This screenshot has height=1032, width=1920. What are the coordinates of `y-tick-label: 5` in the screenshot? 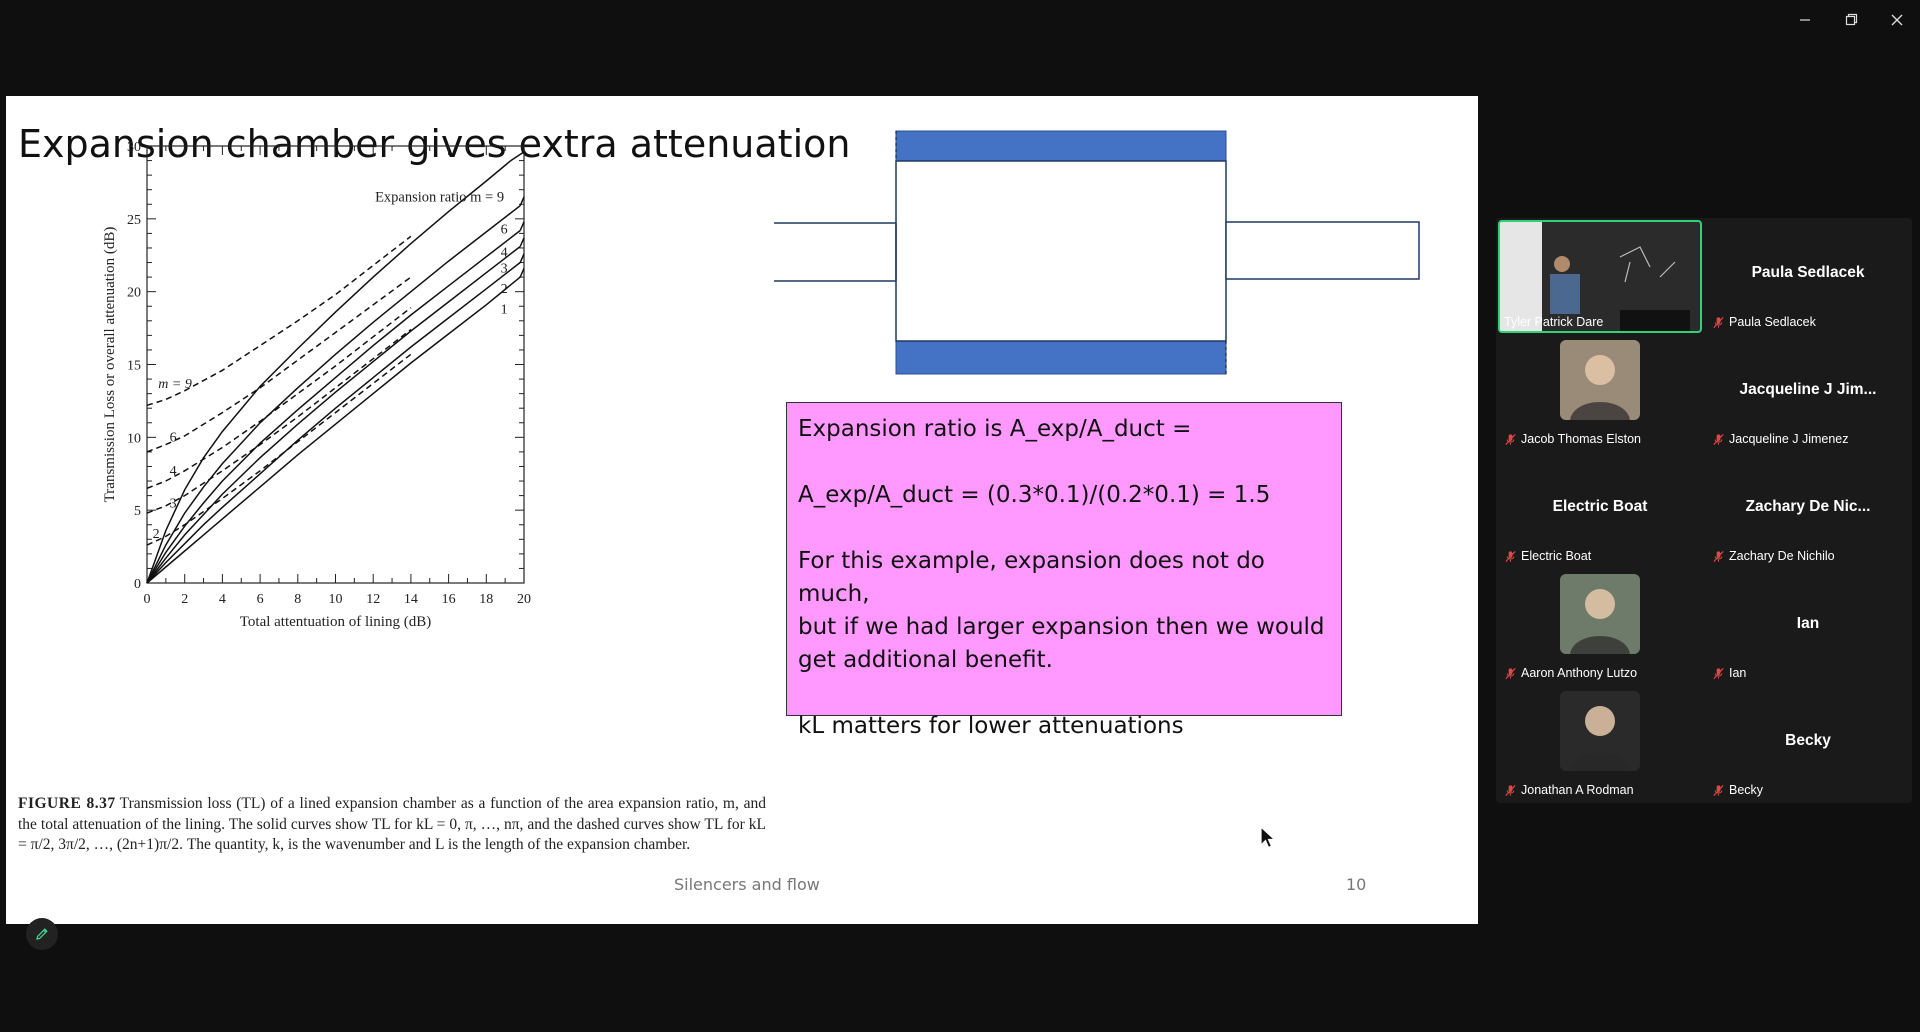 It's located at (137, 511).